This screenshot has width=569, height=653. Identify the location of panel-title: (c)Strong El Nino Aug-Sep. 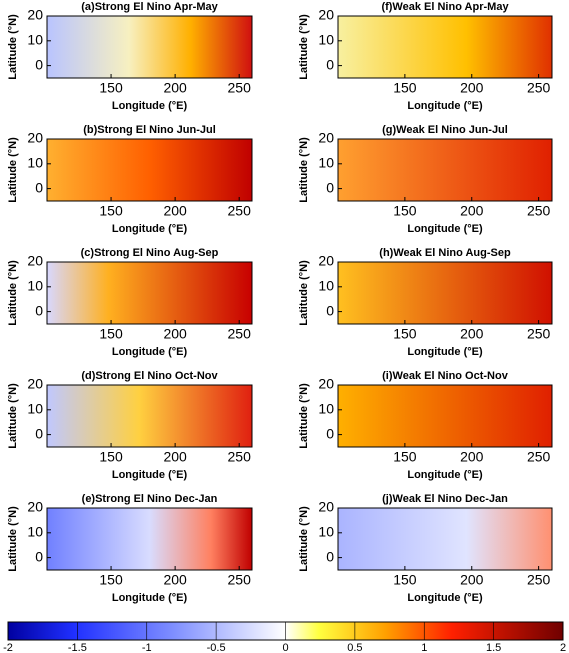
(150, 253).